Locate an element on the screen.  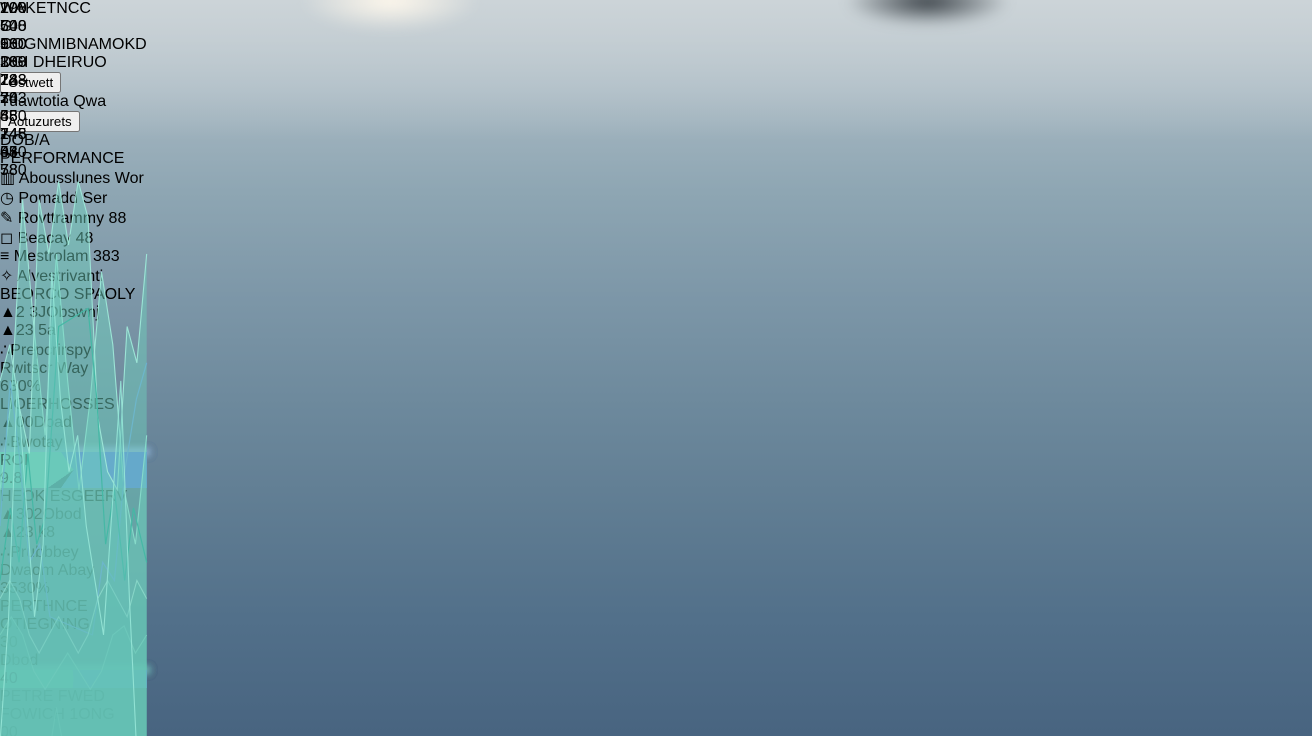
chart-grid: 100 50 98 38 74 30 48 24 45 7 is located at coordinates (73, 368).